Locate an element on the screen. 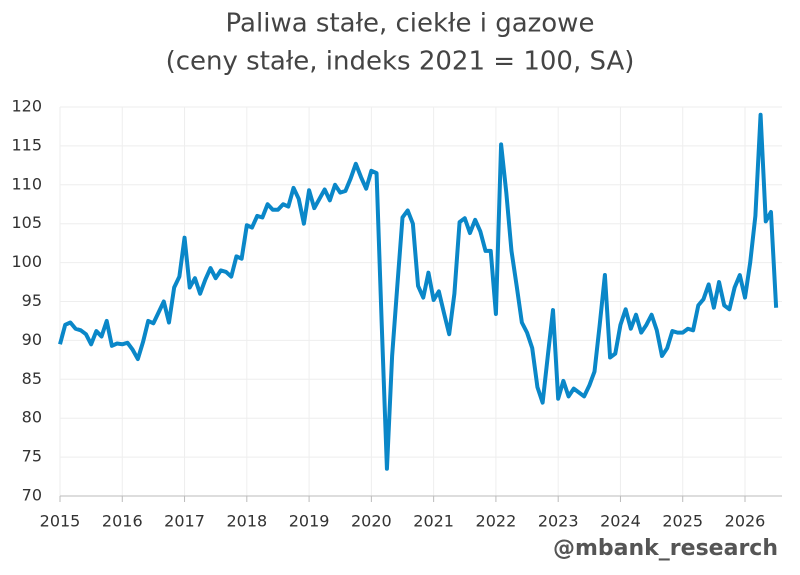 This screenshot has width=800, height=575. y-tick-label: 115 is located at coordinates (26, 144).